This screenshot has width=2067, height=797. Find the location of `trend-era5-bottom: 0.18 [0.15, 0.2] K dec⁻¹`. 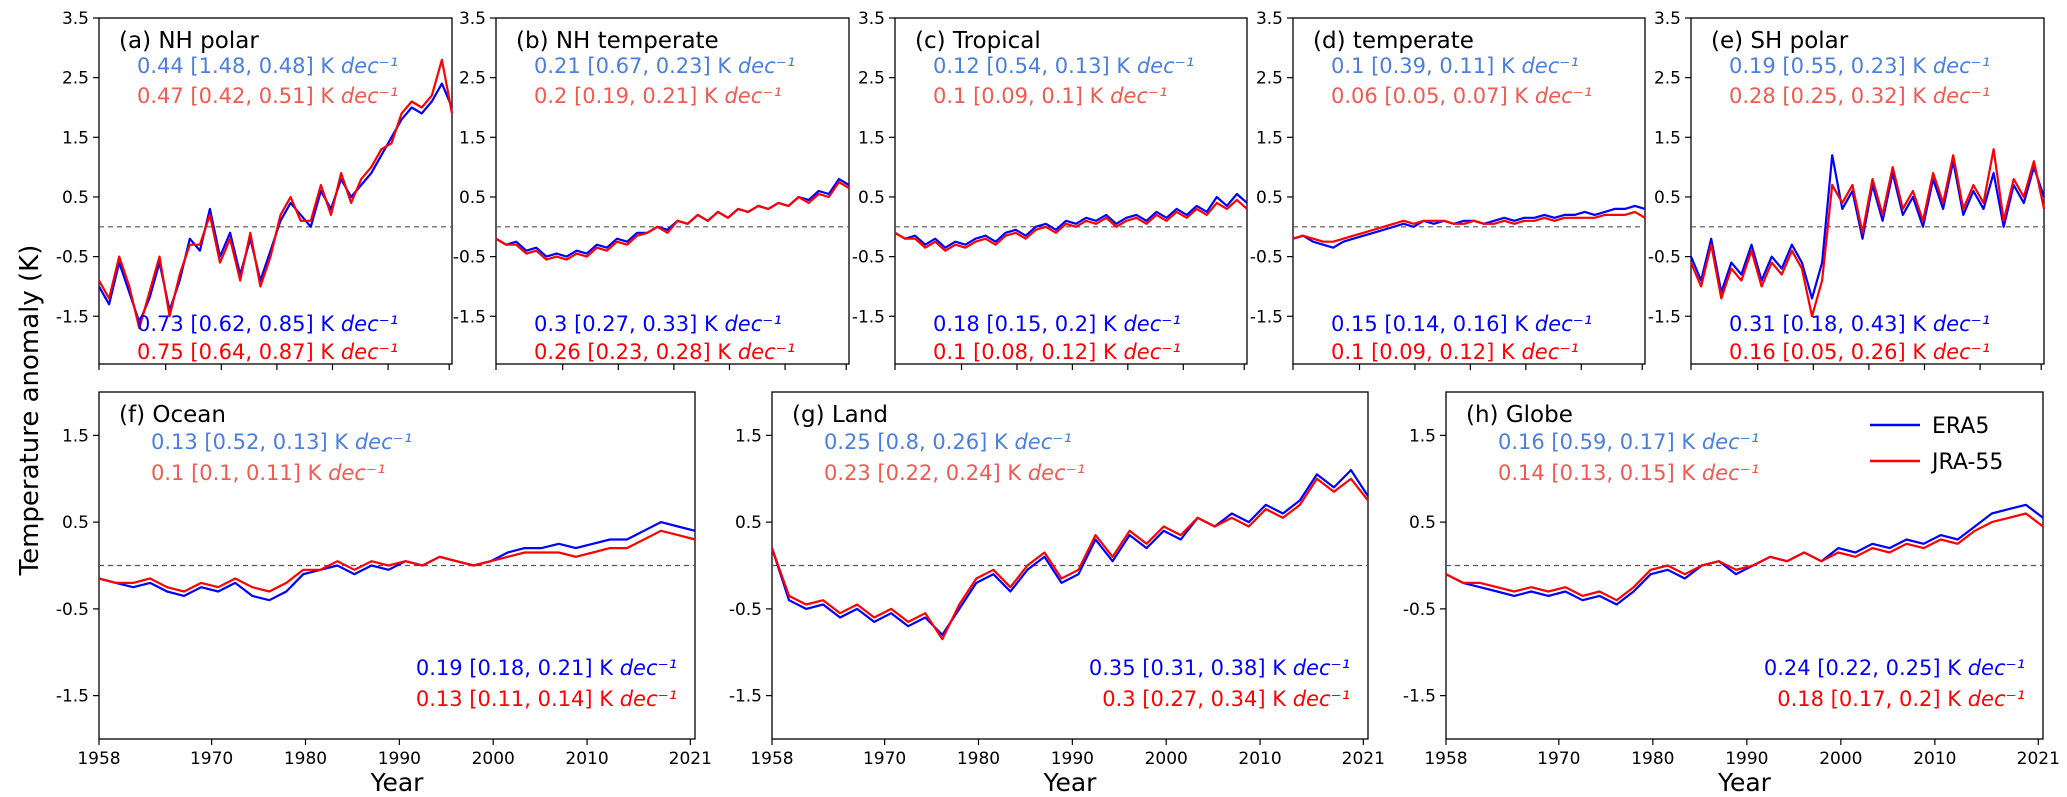

trend-era5-bottom: 0.18 [0.15, 0.2] K dec⁻¹ is located at coordinates (1057, 324).